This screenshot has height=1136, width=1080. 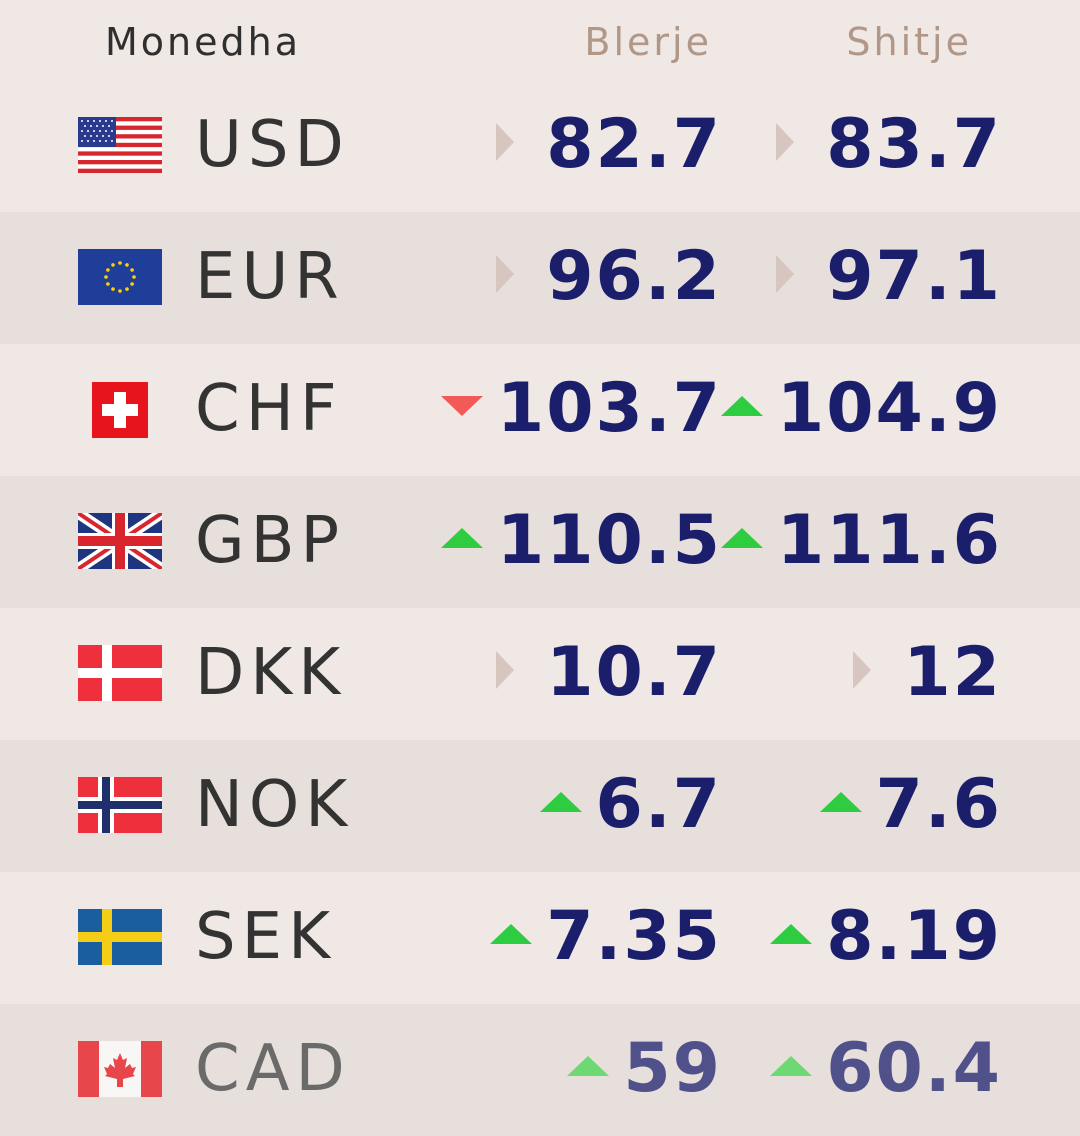 I want to click on trend-down-icon, so click(x=461, y=406).